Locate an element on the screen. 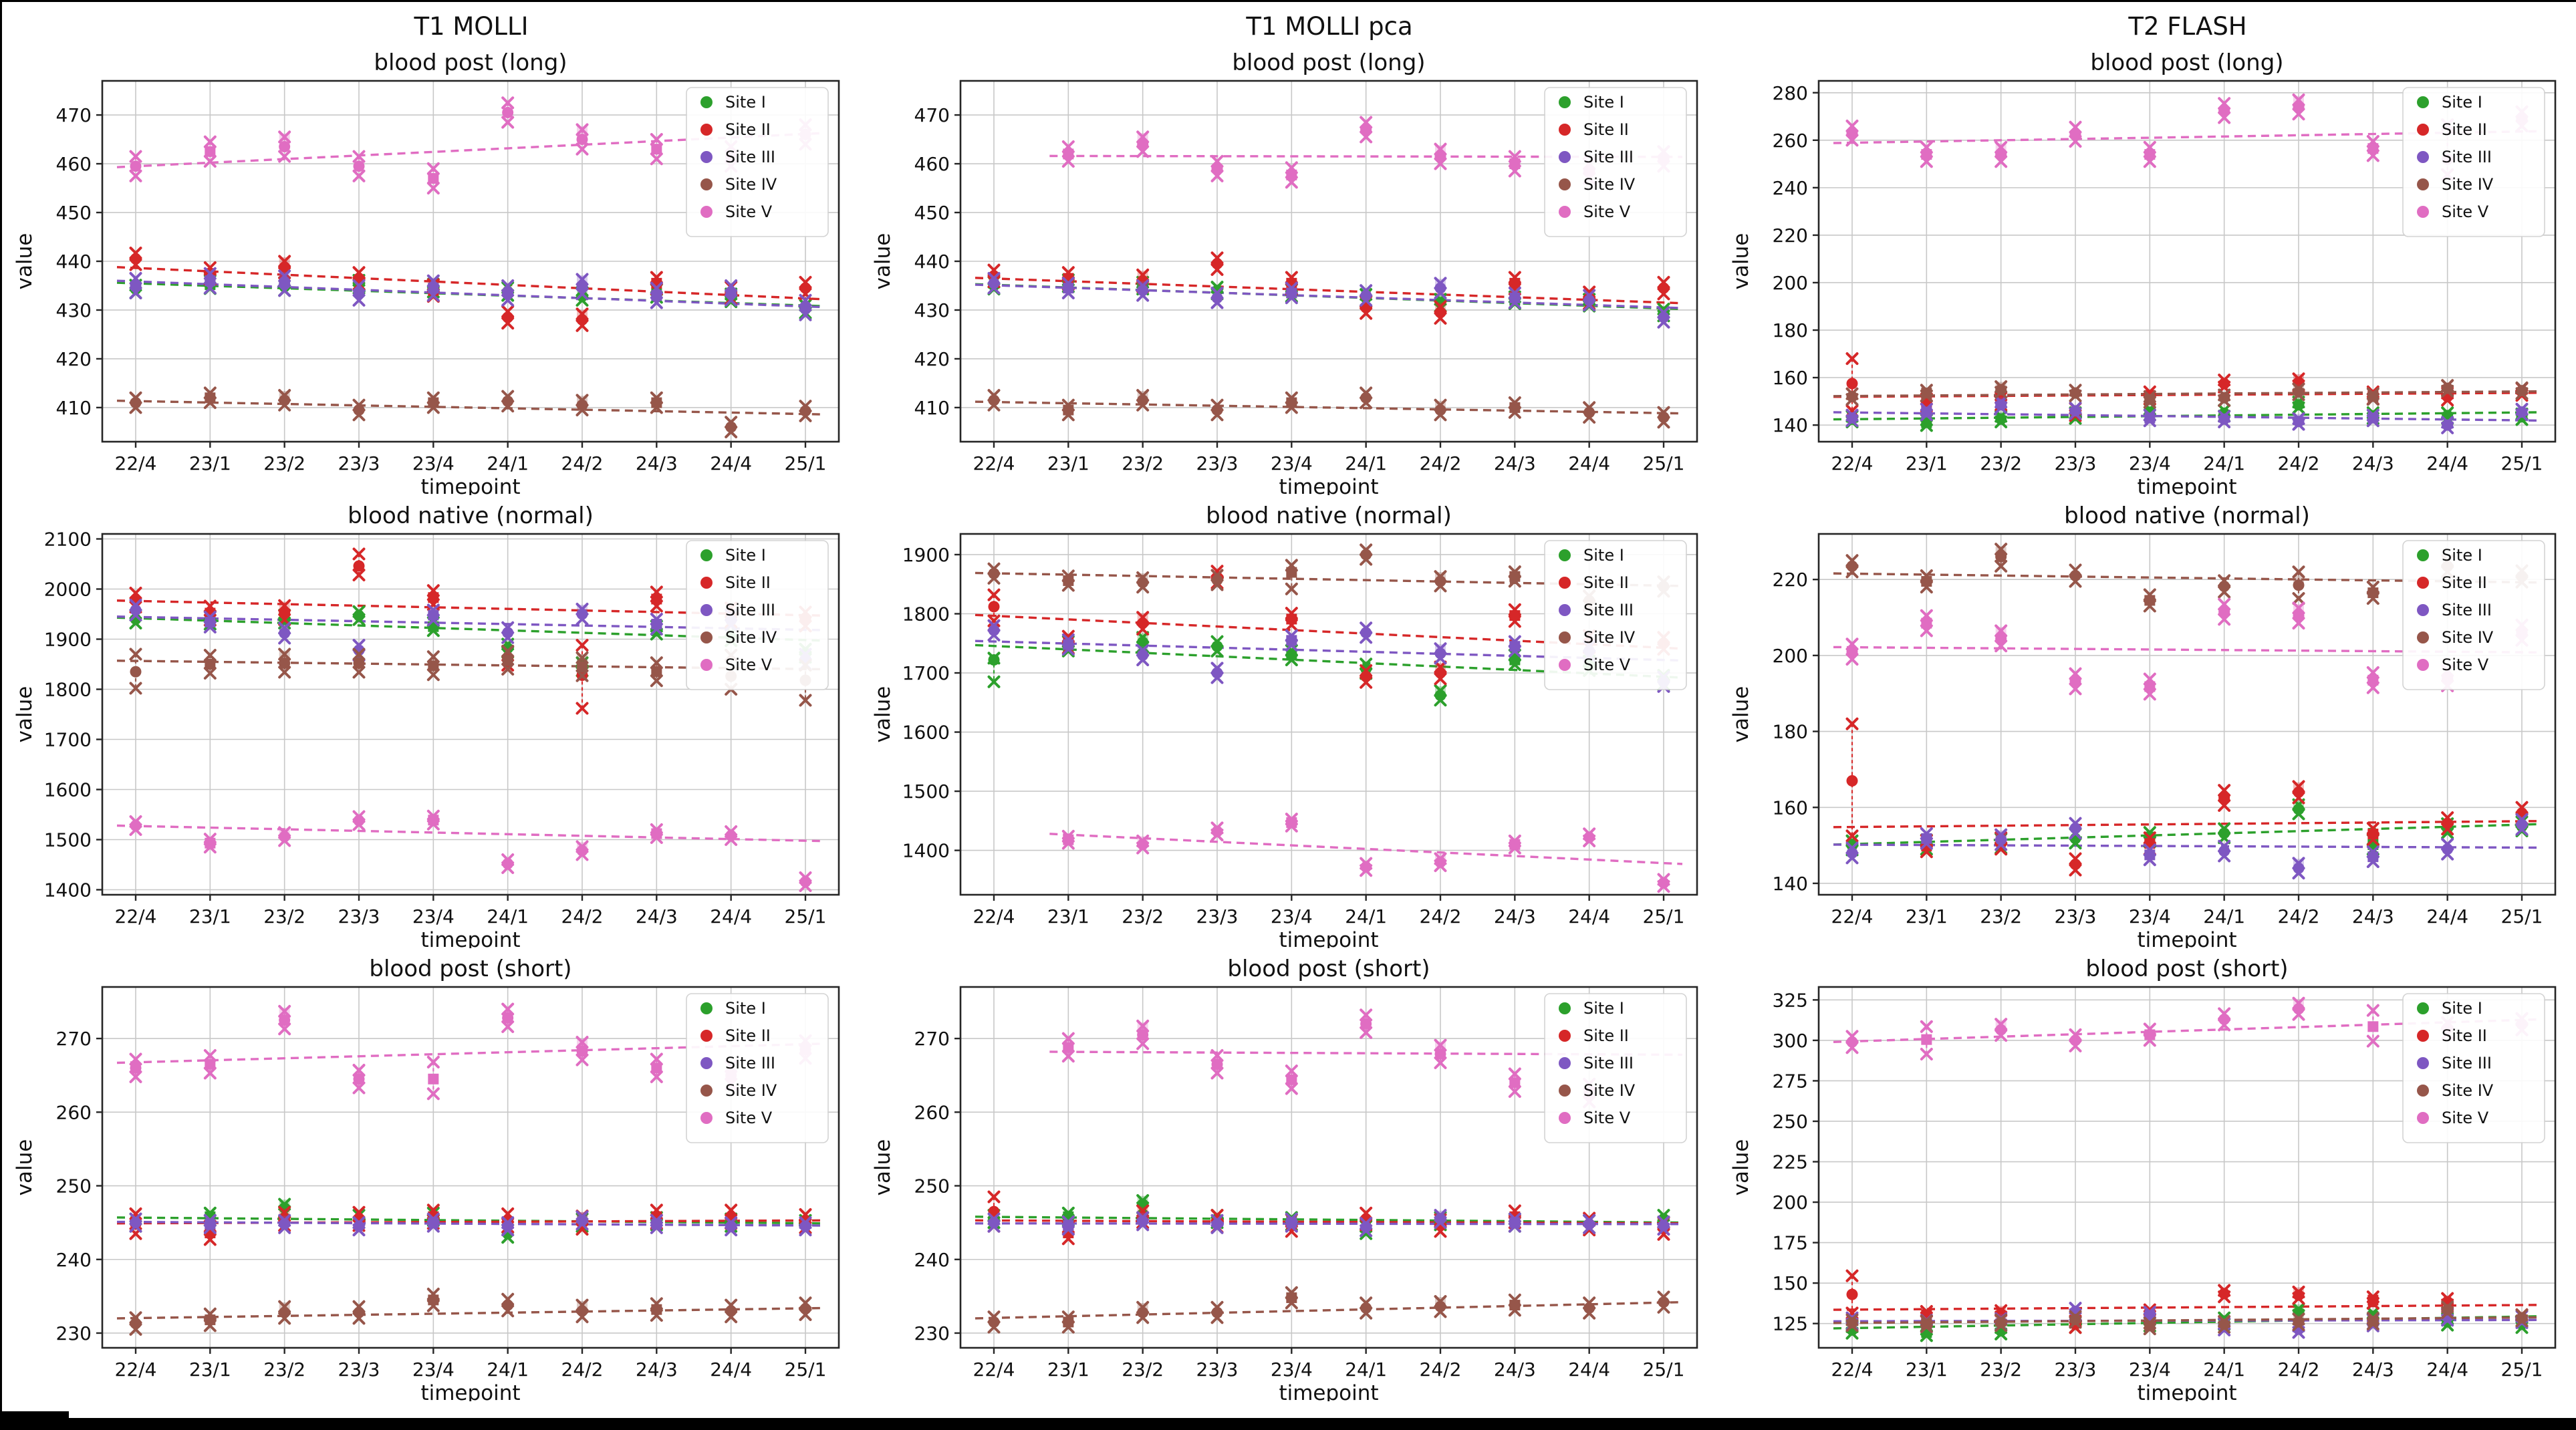  trend-lines is located at coordinates (2187, 276).